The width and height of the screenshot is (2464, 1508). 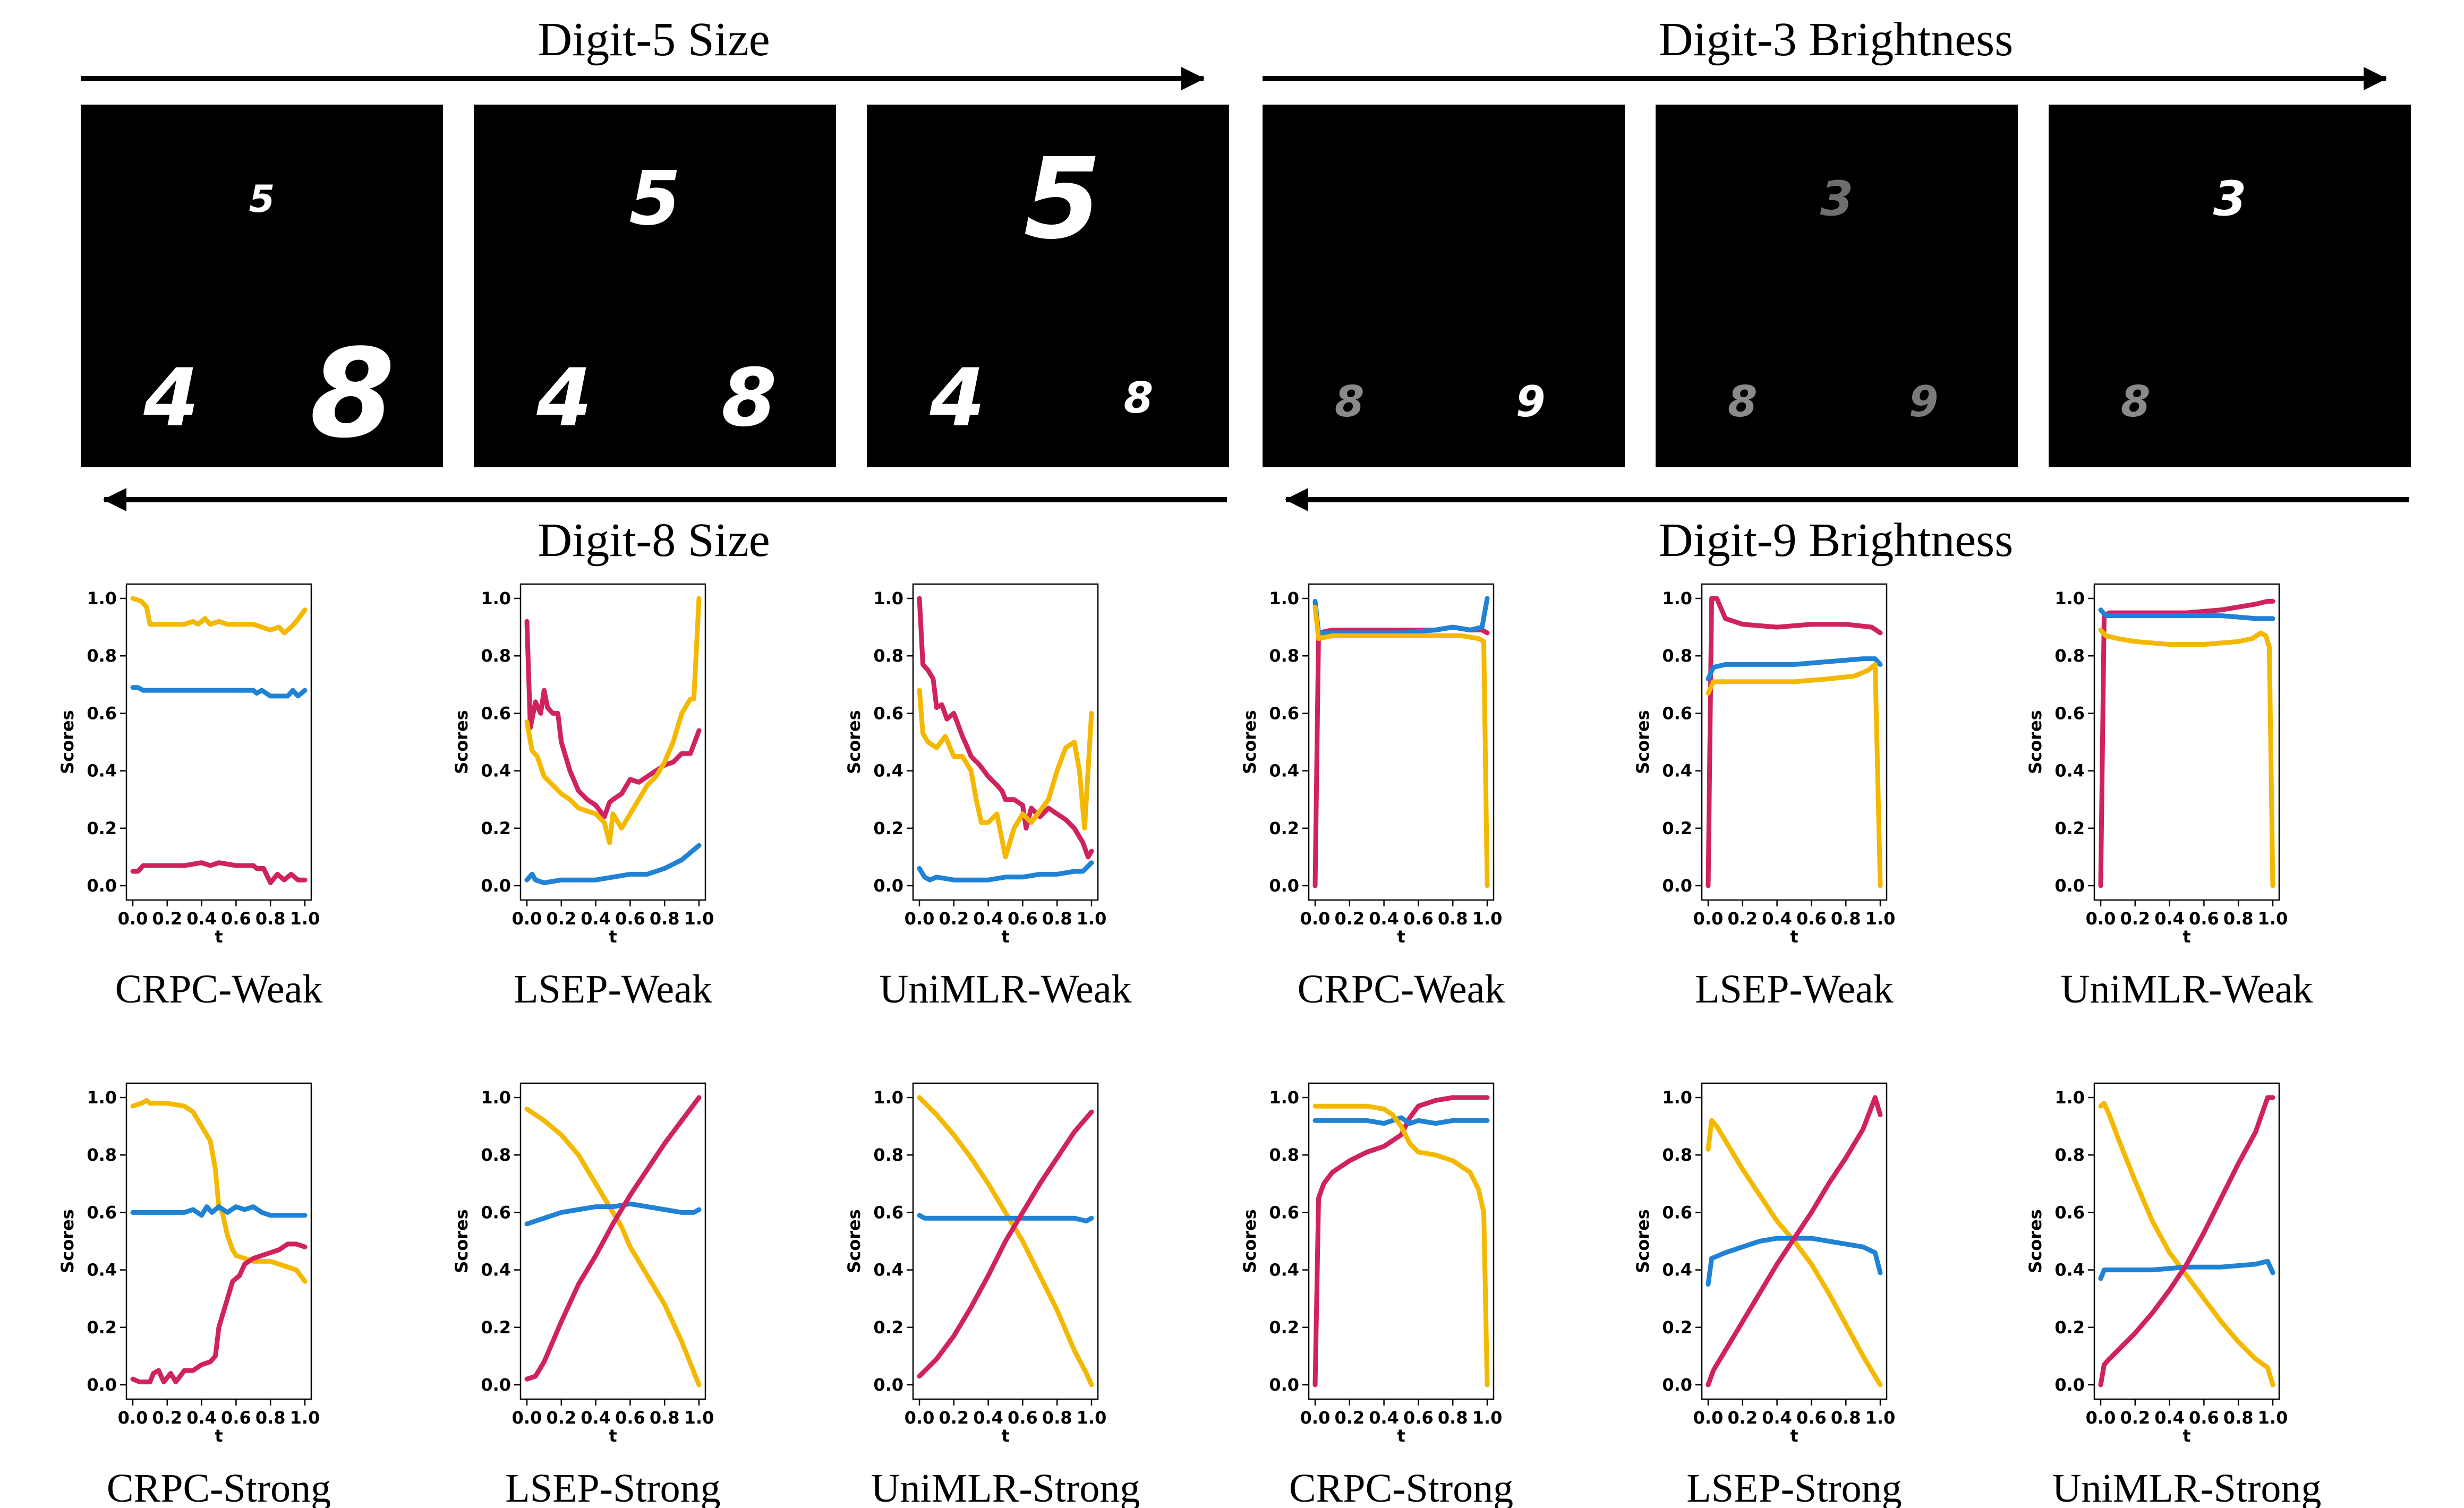 What do you see at coordinates (654, 39) in the screenshot?
I see `heading-digit5-size: Digit-5 Size` at bounding box center [654, 39].